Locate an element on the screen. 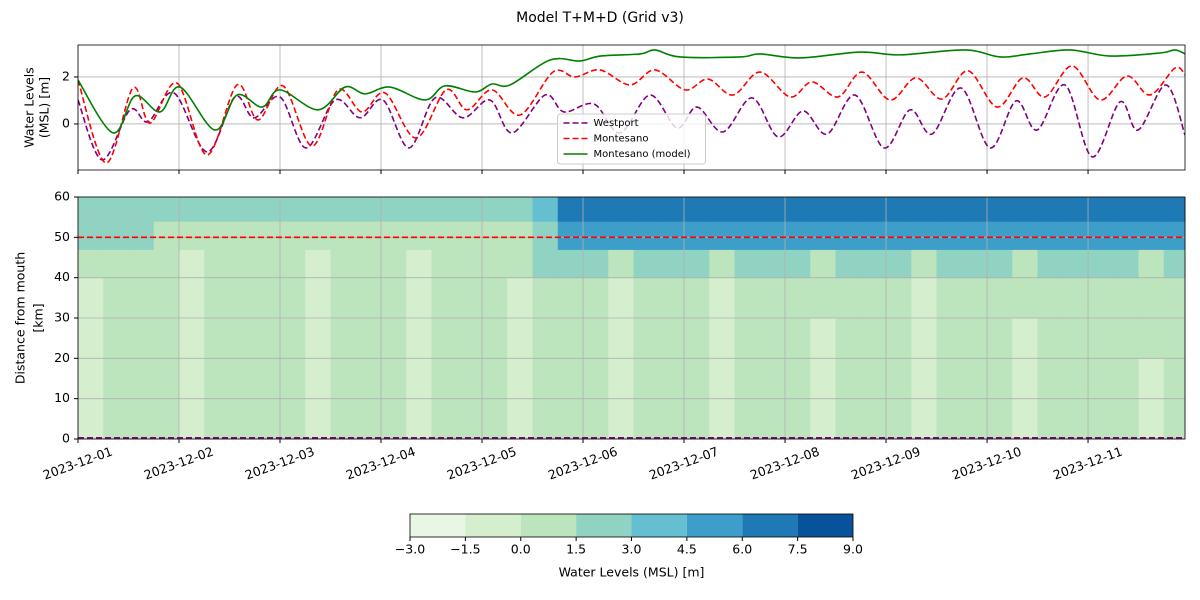  y-tick-label: 0 is located at coordinates (66, 122).